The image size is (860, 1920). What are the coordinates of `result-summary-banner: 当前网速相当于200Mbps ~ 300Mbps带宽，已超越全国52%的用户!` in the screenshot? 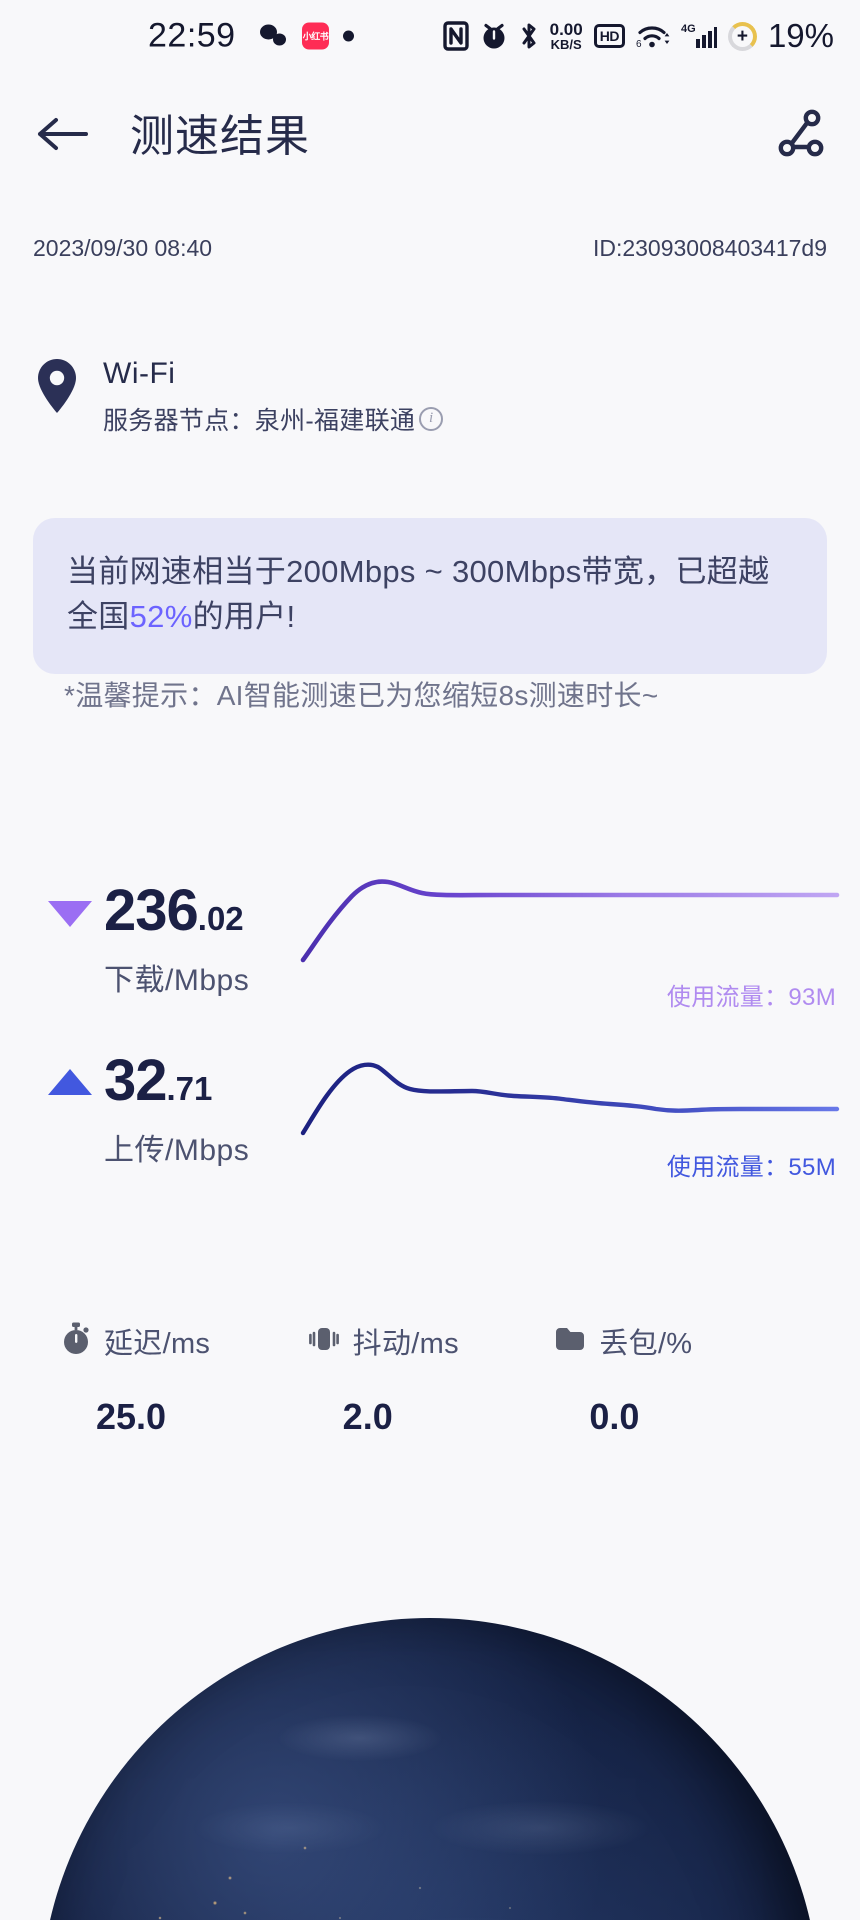 It's located at (430, 596).